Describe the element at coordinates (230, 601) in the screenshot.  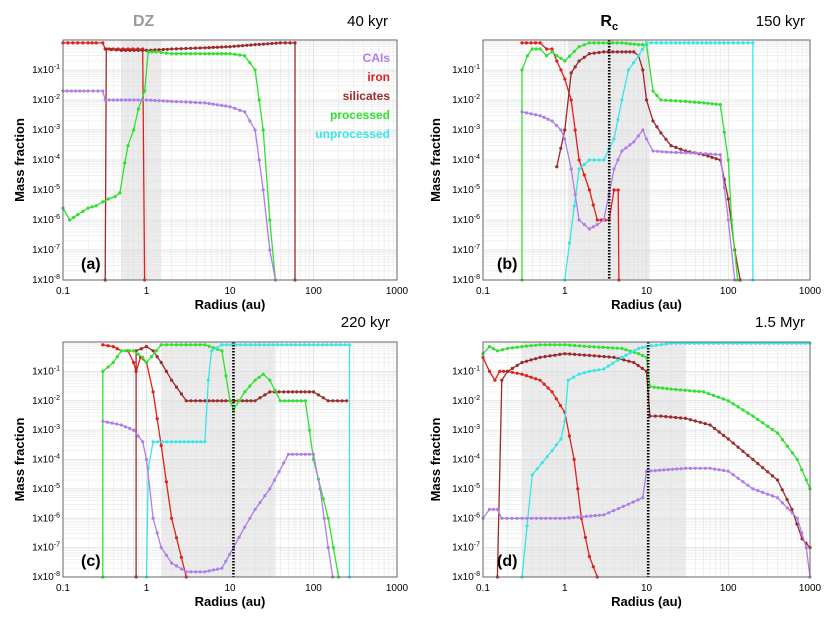
I see `x-axis-label: Radius (au)` at that location.